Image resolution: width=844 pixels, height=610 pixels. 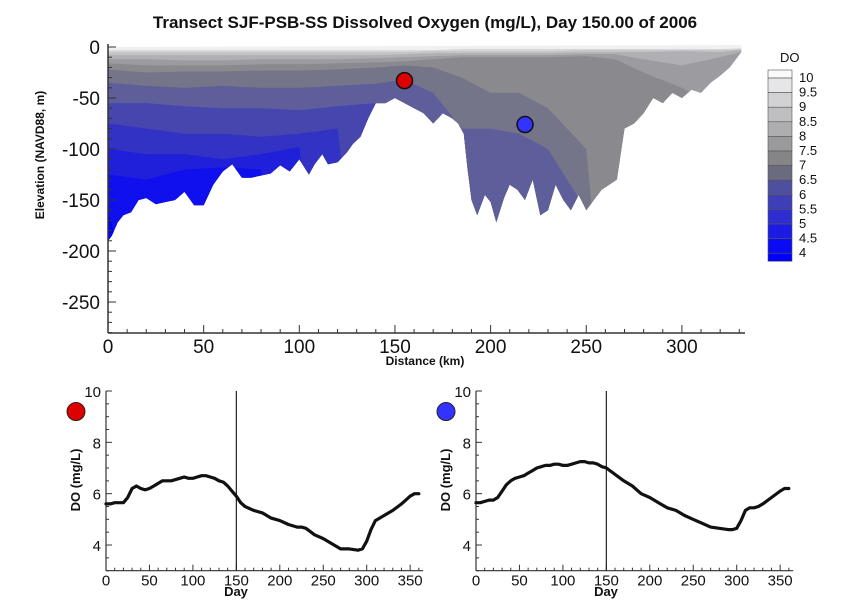 What do you see at coordinates (81, 201) in the screenshot?
I see `y-tick-label: -150` at bounding box center [81, 201].